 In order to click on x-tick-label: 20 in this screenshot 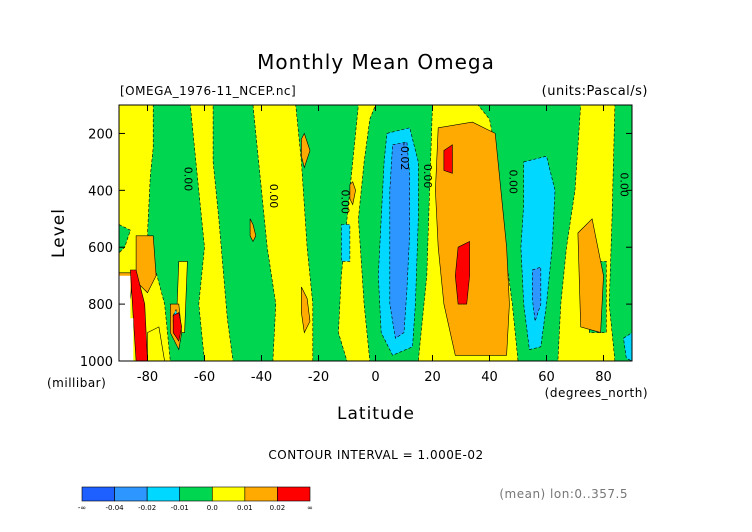, I will do `click(432, 377)`.